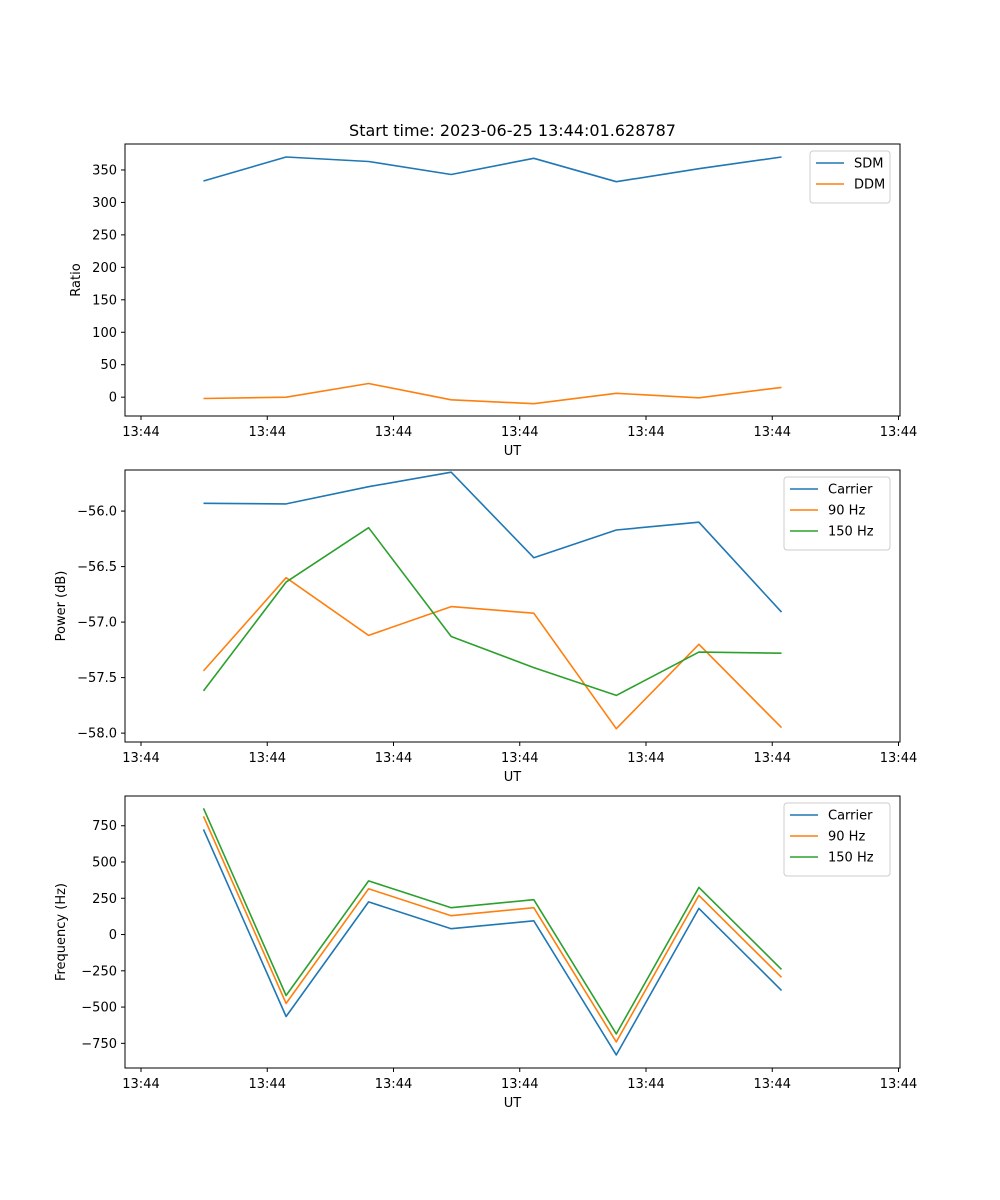  What do you see at coordinates (104, 268) in the screenshot?
I see `y-tick-label: 200` at bounding box center [104, 268].